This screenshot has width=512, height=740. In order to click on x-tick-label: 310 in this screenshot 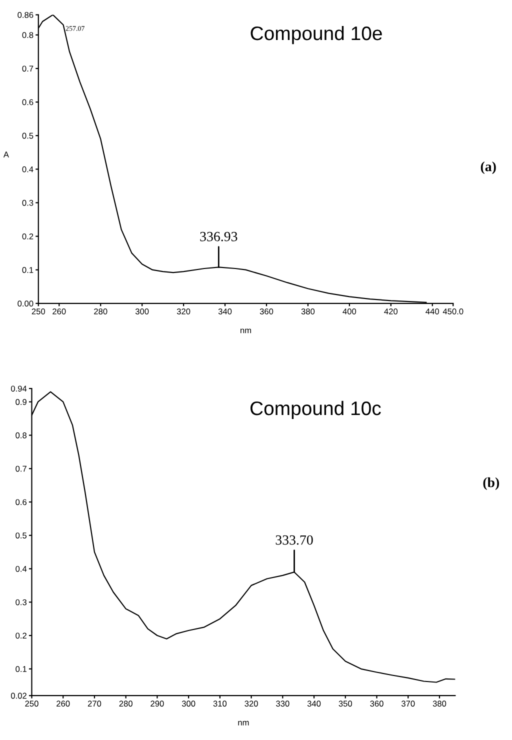, I will do `click(220, 703)`.